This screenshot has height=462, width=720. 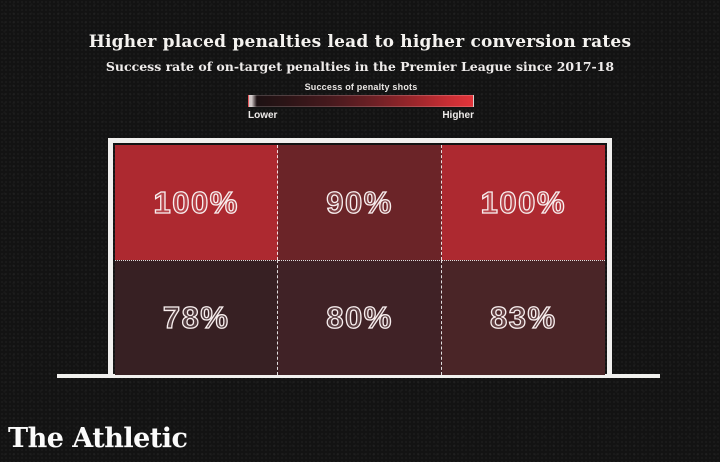 I want to click on legend-gradient-bar, so click(x=361, y=101).